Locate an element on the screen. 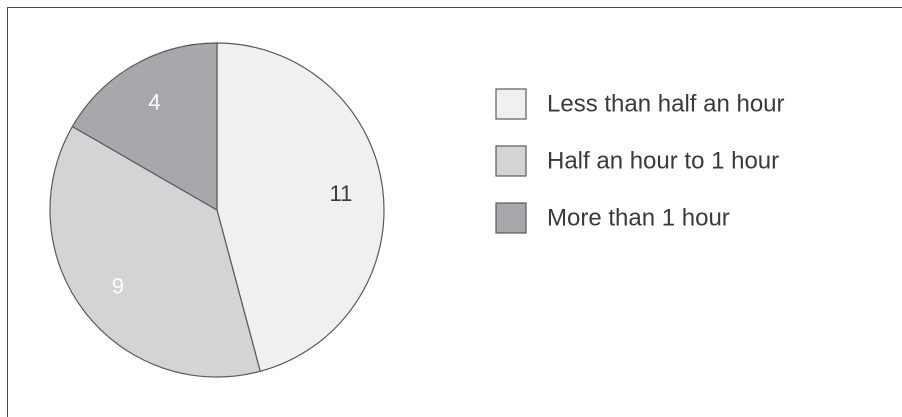  legend-label: Less than half an hour is located at coordinates (666, 104).